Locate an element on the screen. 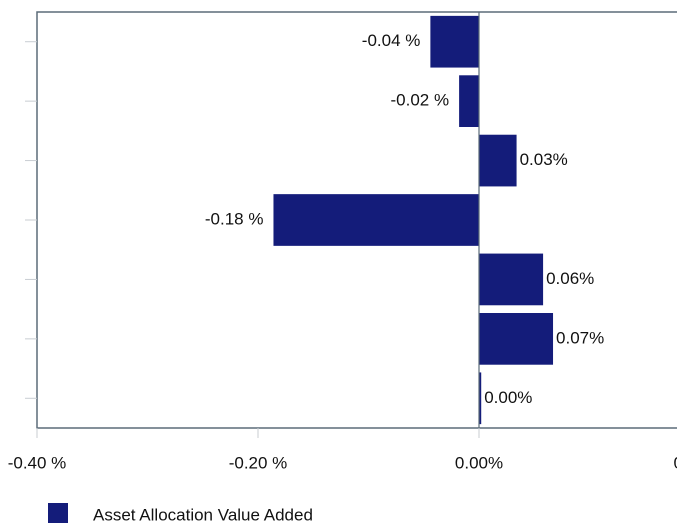 The height and width of the screenshot is (530, 677). x-tick-label: -0.40 % is located at coordinates (37, 462).